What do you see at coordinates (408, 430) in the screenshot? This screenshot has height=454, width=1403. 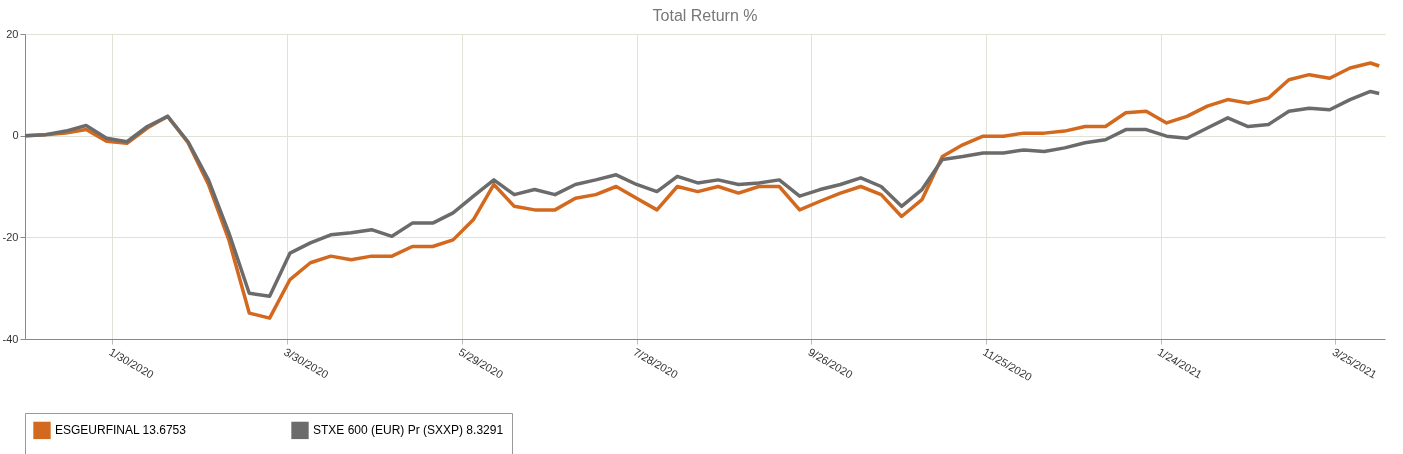 I see `legend-label: STXE 600 (EUR) Pr (SXXP) 8.3291` at bounding box center [408, 430].